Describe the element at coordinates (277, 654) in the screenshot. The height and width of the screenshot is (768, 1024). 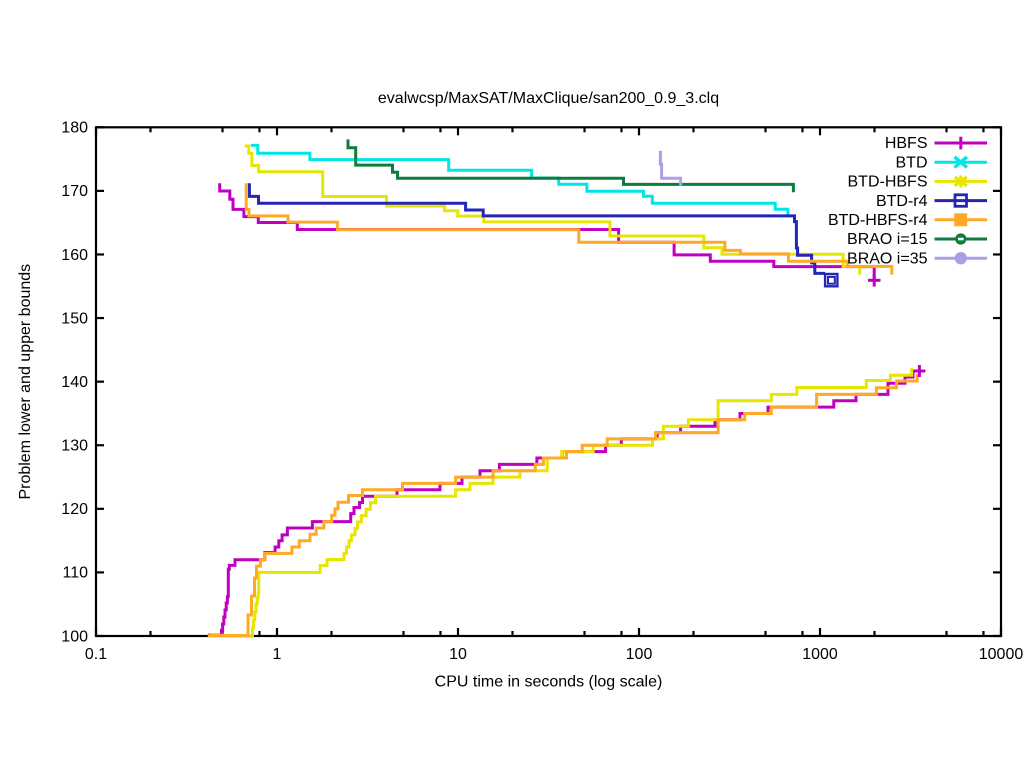
I see `svg-text: 1` at that location.